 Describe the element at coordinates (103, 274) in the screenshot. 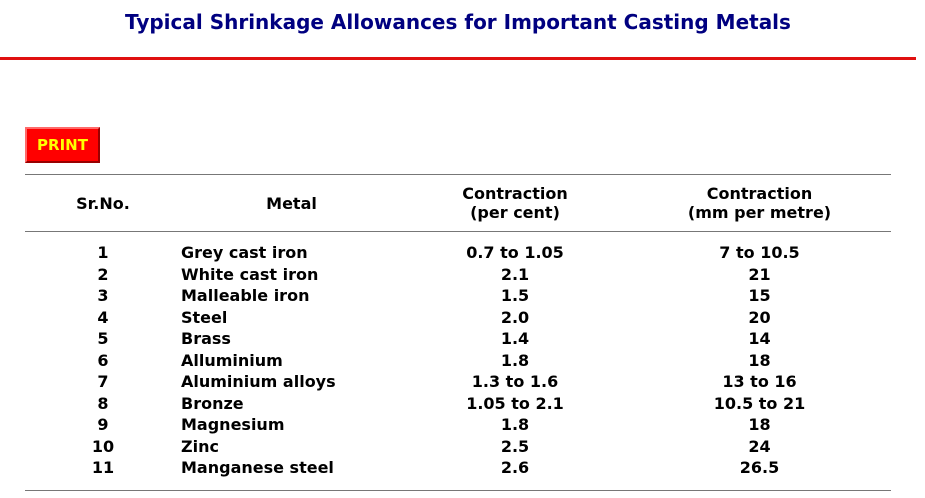

I see `cell-sr-no: 2` at that location.